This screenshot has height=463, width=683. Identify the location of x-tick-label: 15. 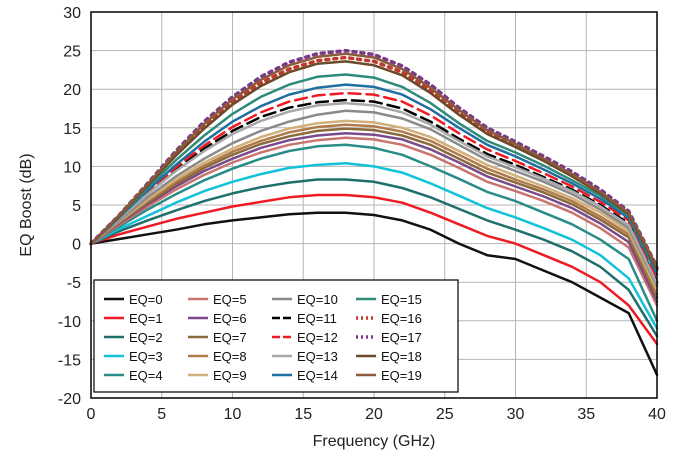
(303, 414).